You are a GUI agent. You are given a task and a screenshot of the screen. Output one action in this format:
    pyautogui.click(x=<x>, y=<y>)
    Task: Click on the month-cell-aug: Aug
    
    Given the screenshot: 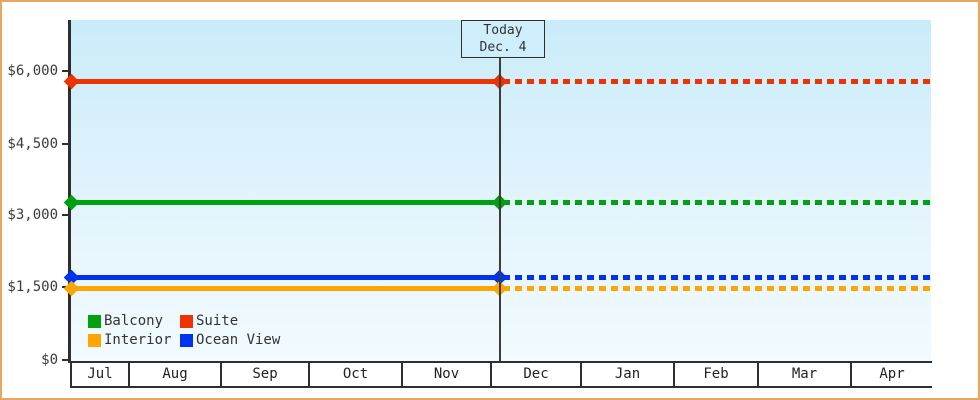 What is the action you would take?
    pyautogui.click(x=174, y=374)
    